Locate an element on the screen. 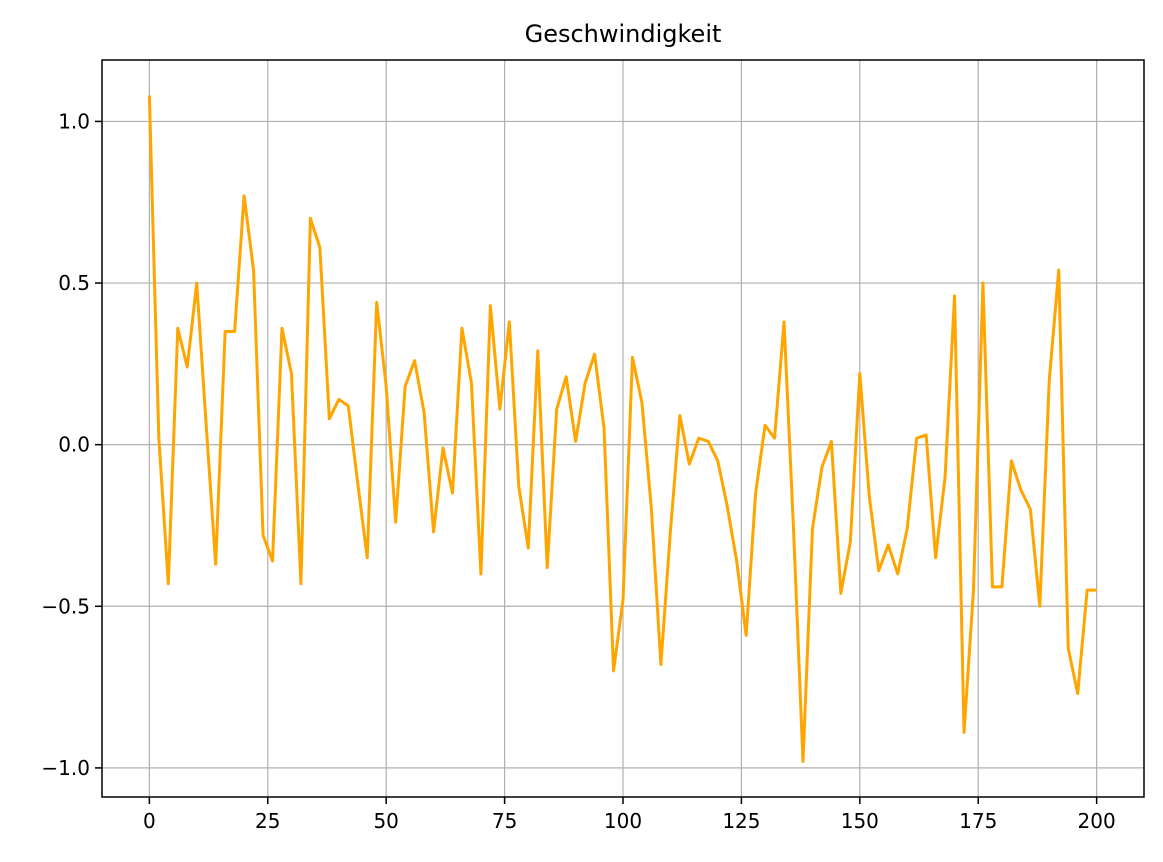 The image size is (1163, 862). chart-title: Geschwindigkeit is located at coordinates (623, 34).